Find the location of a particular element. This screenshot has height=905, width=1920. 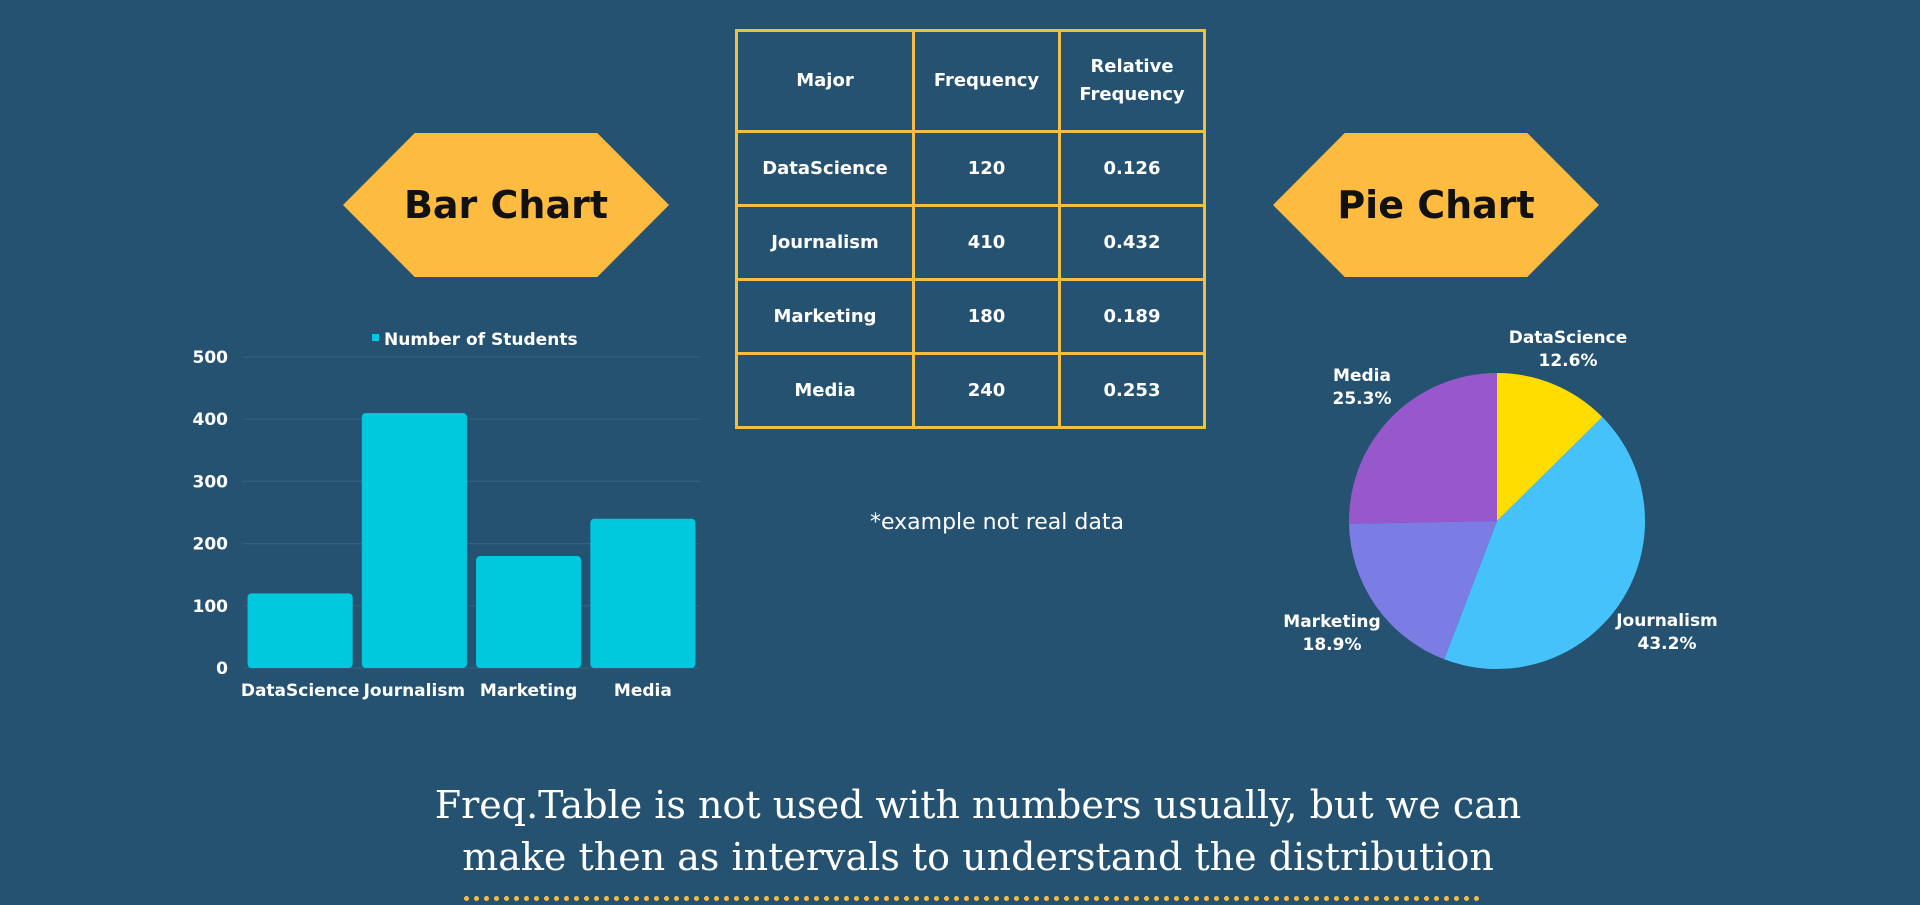

header-relative-frequency-label: Relative Frequency is located at coordinates (1132, 80).